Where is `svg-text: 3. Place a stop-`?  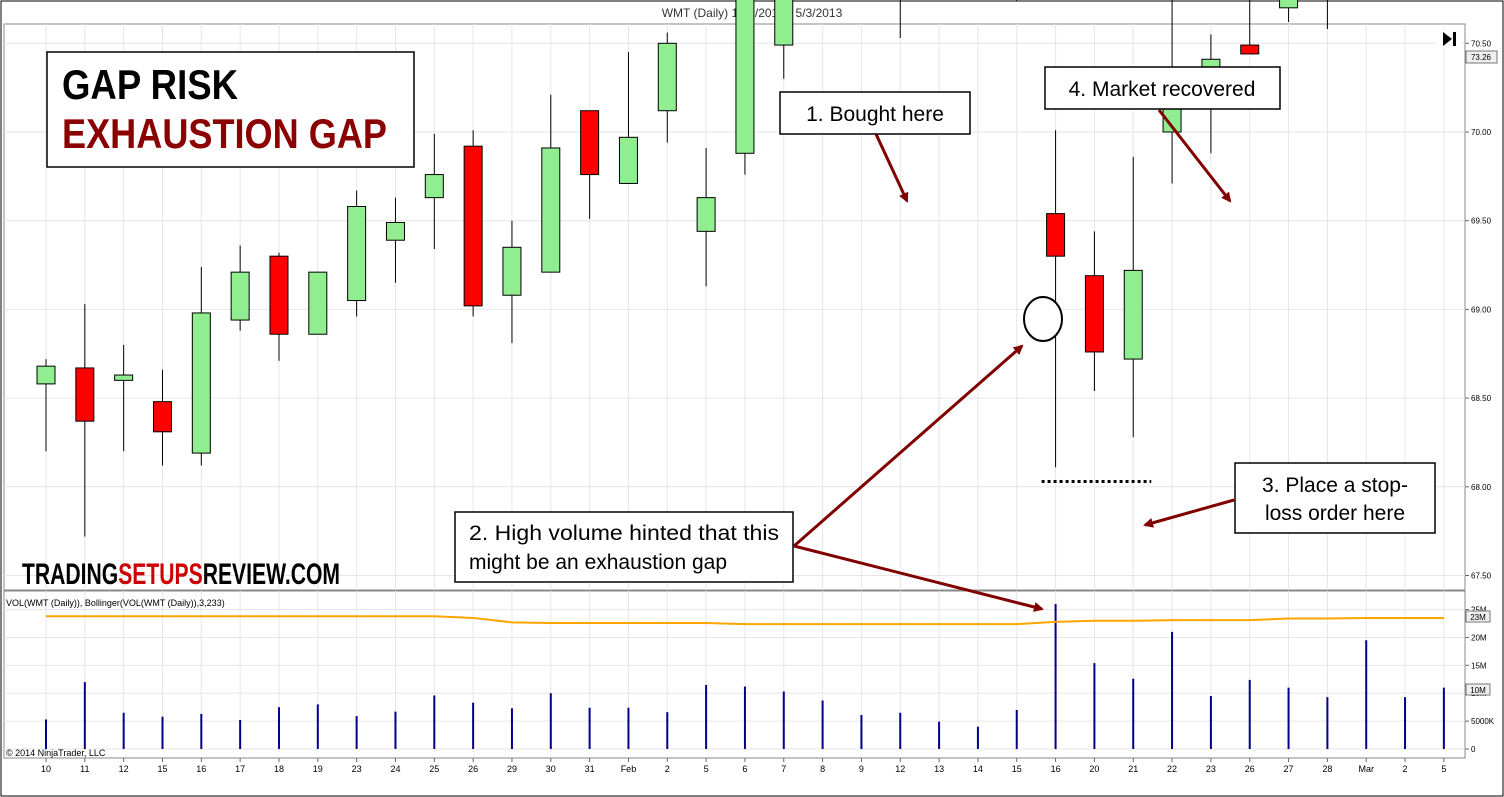 svg-text: 3. Place a stop- is located at coordinates (1335, 485).